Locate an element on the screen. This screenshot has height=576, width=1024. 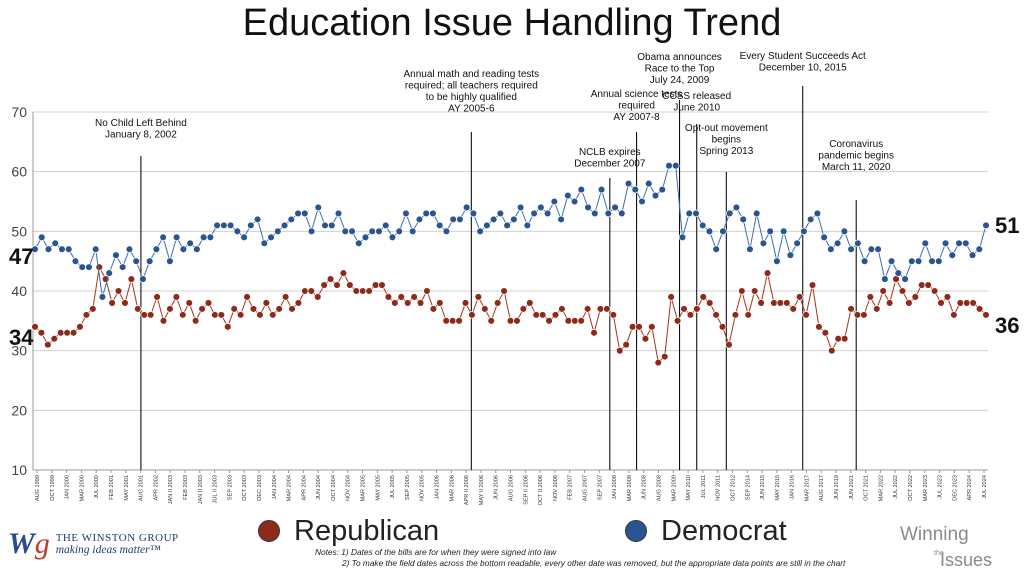
x-tick-label: JUL 2000 is located at coordinates (97, 487).